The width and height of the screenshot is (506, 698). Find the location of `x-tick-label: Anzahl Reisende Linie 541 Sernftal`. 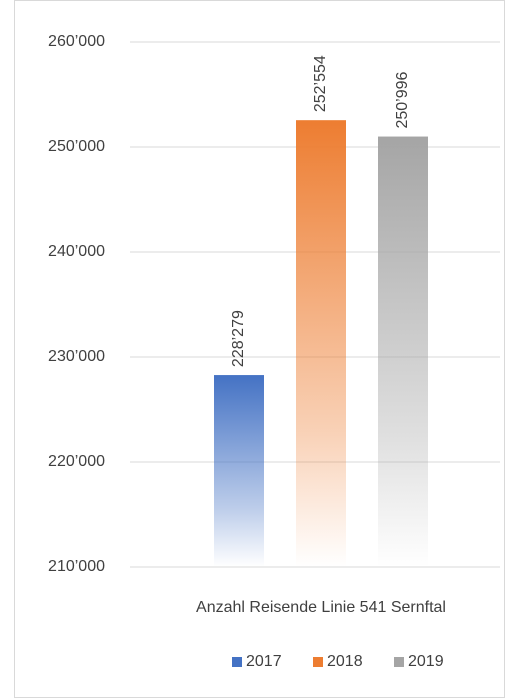

x-tick-label: Anzahl Reisende Linie 541 Sernftal is located at coordinates (321, 607).